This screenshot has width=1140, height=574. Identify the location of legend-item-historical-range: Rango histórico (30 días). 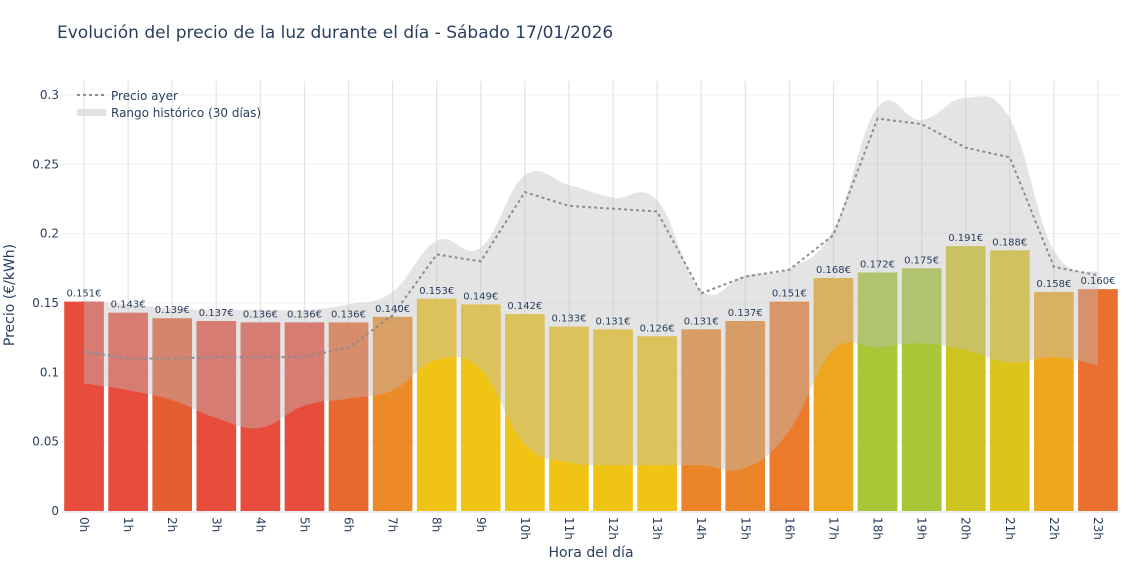
(186, 113).